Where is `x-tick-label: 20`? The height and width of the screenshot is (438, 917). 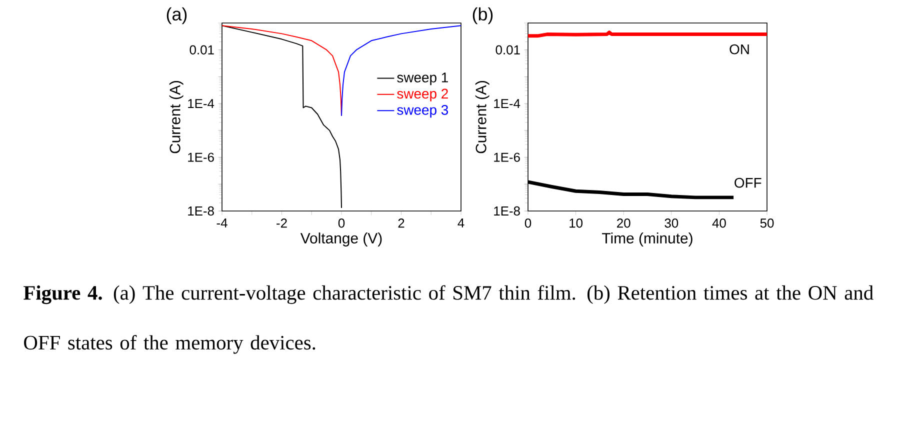 x-tick-label: 20 is located at coordinates (623, 223).